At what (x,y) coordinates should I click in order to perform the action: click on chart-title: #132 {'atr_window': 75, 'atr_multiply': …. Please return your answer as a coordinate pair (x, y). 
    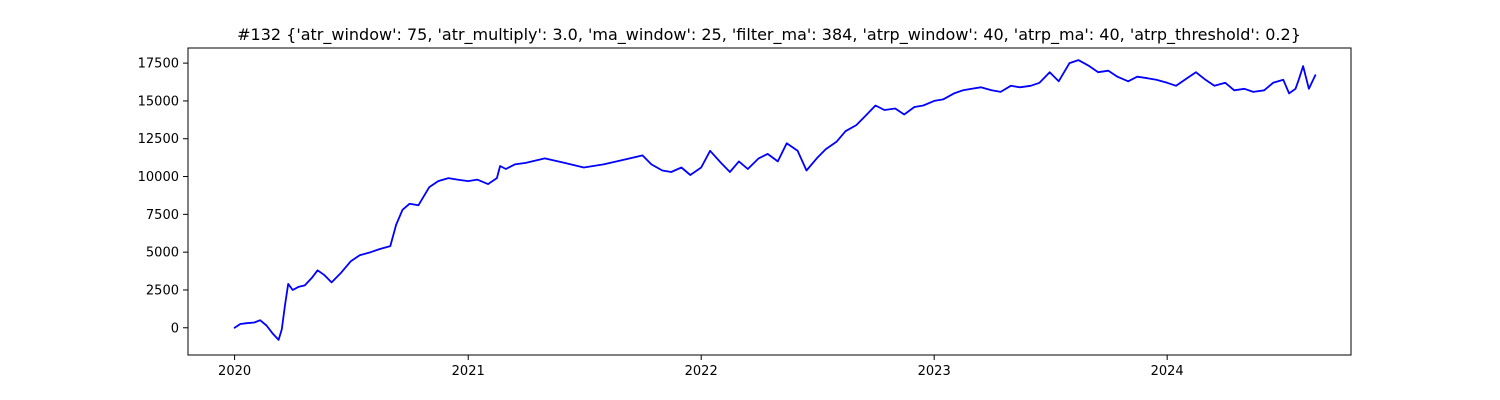
    Looking at the image, I should click on (769, 35).